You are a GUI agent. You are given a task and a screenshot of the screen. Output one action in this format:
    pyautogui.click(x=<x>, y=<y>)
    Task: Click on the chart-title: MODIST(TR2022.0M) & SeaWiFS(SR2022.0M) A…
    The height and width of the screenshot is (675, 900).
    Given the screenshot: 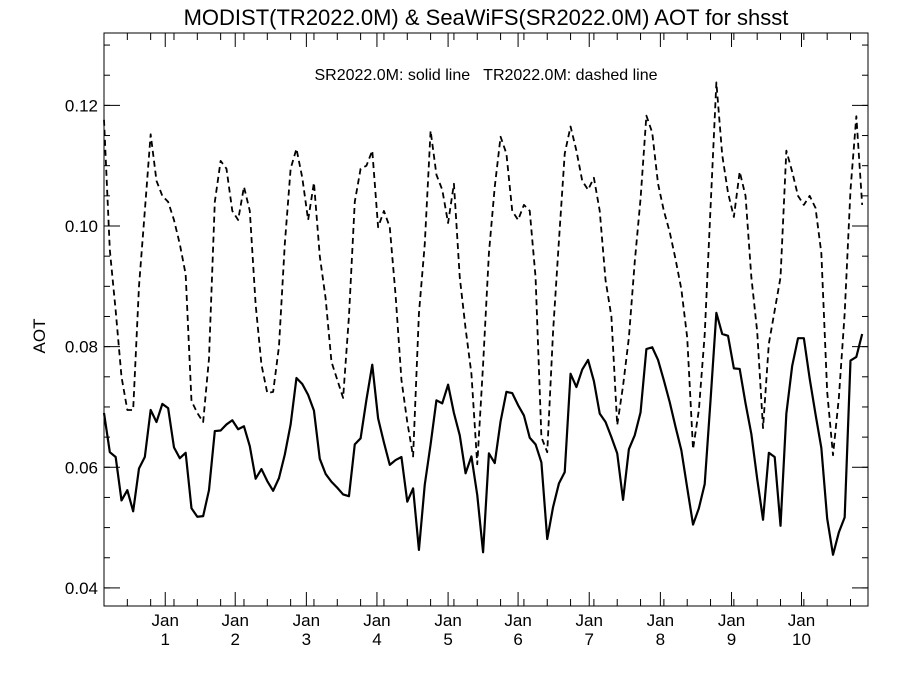 What is the action you would take?
    pyautogui.click(x=486, y=17)
    